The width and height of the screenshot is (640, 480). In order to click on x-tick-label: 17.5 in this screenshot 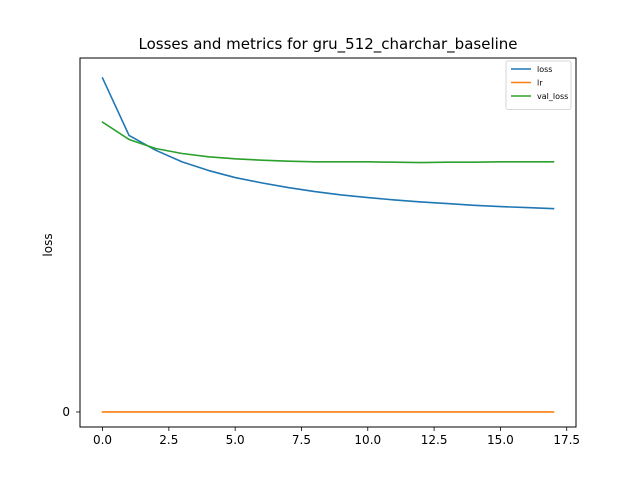, I will do `click(566, 440)`.